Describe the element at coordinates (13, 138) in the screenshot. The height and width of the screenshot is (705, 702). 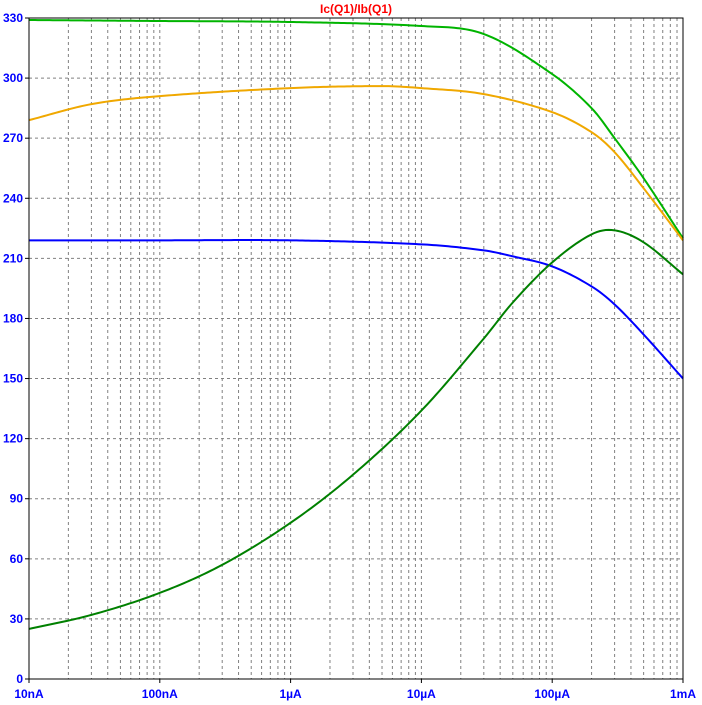
I see `y-tick-label: 270` at that location.